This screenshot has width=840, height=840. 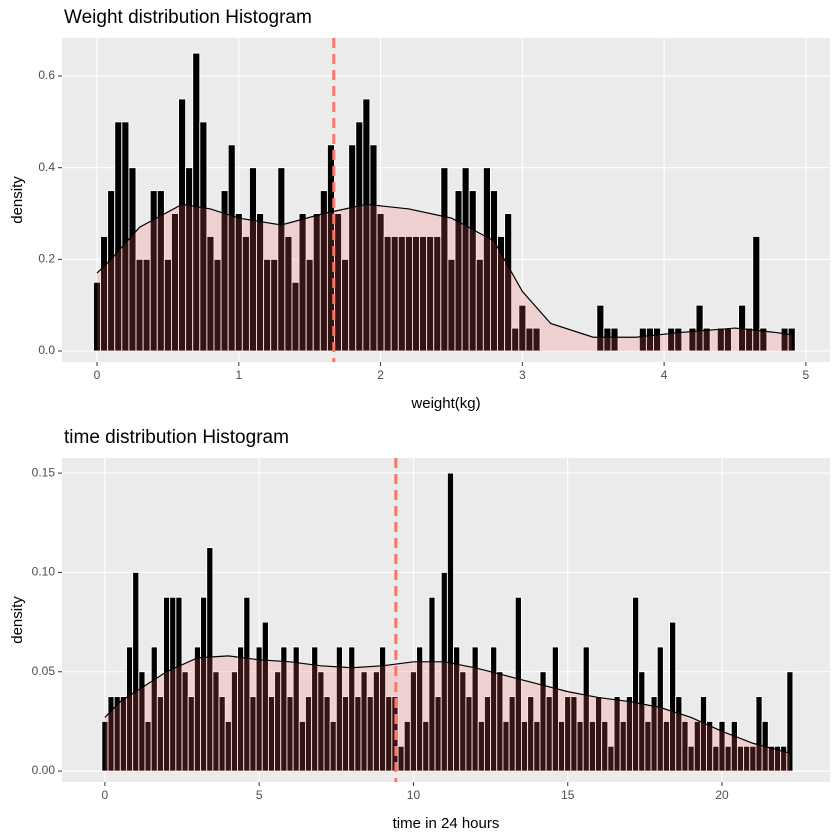 I want to click on chart-title: time distribution Histogram, so click(x=176, y=437).